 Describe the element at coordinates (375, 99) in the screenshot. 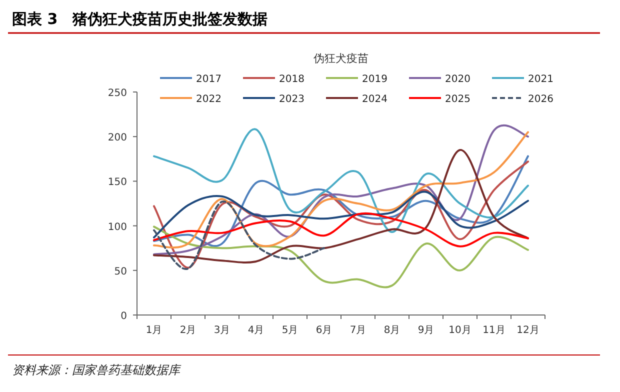

I see `legend-label: 2024` at that location.